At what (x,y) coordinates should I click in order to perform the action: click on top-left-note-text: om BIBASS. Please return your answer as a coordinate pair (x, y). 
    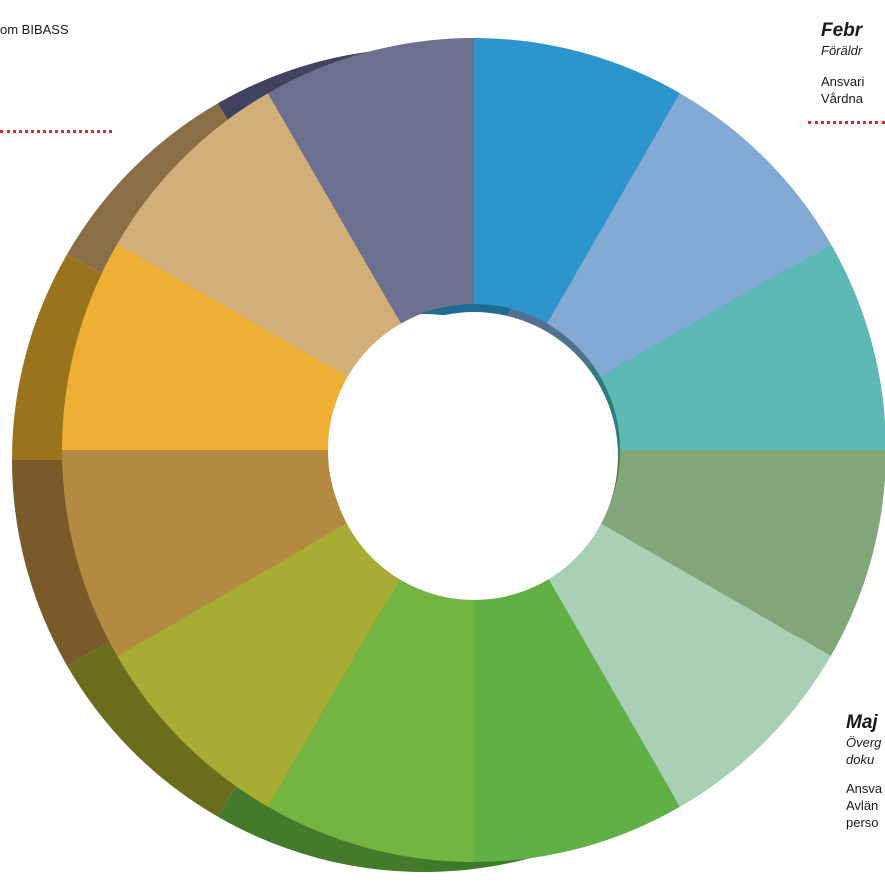
    Looking at the image, I should click on (34, 29).